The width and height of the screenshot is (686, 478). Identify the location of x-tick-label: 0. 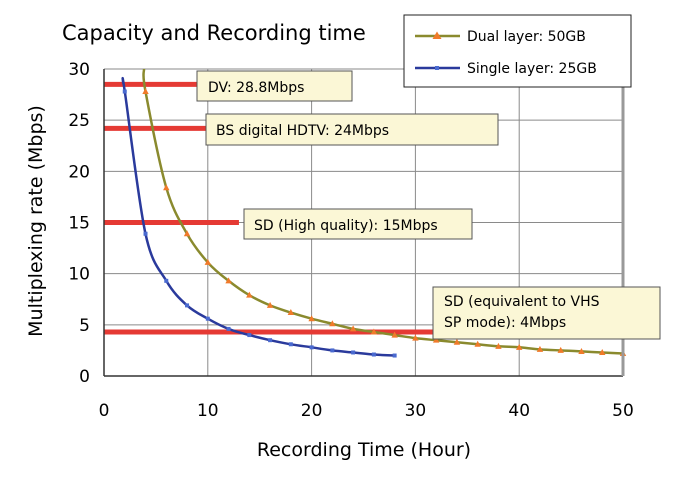
(104, 411).